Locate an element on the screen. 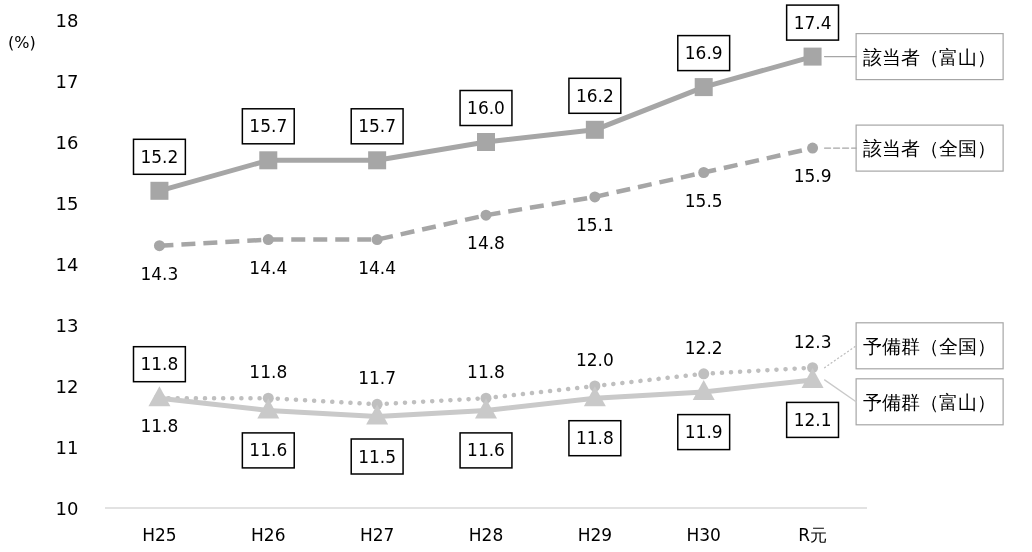  y-tick-label: 15 is located at coordinates (67, 203).